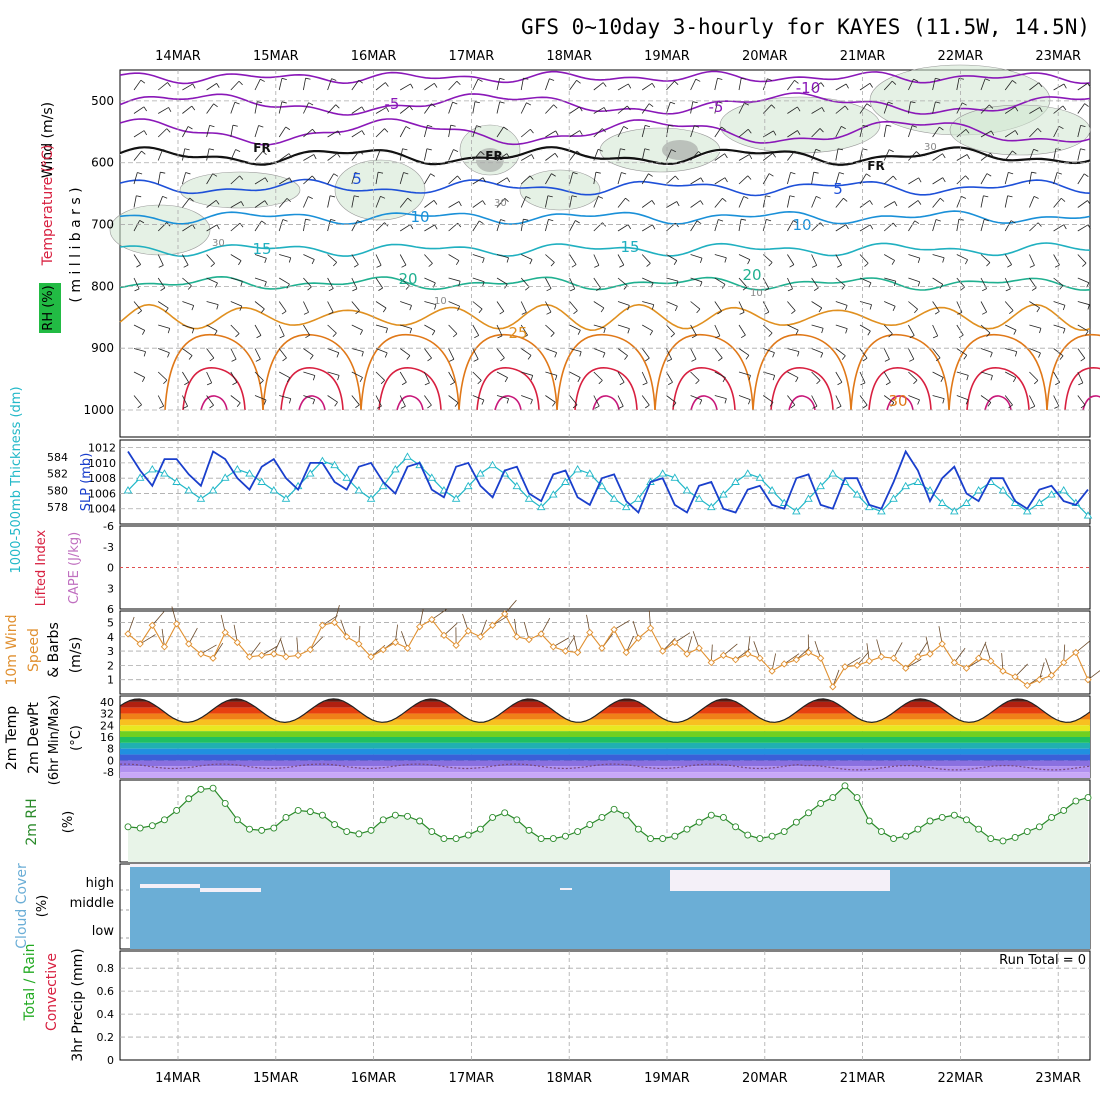 The height and width of the screenshot is (1104, 1100). Describe the element at coordinates (1042, 960) in the screenshot. I see `precip-run-total: Run Total = 0` at that location.